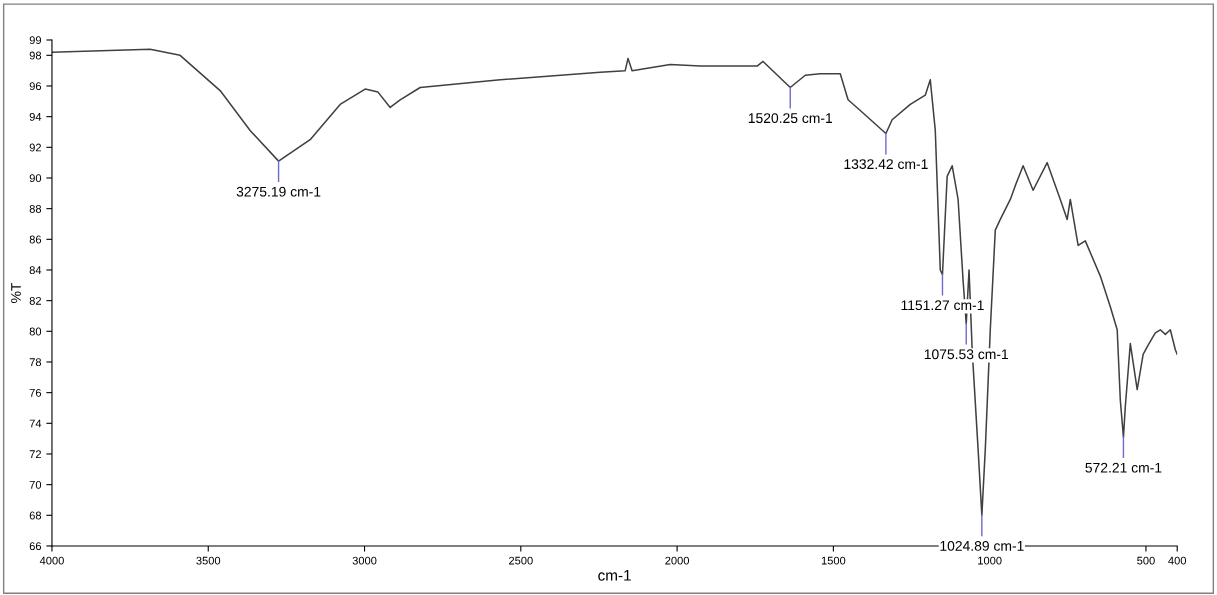 This screenshot has width=1217, height=595. I want to click on x-tick-label: 500, so click(1146, 560).